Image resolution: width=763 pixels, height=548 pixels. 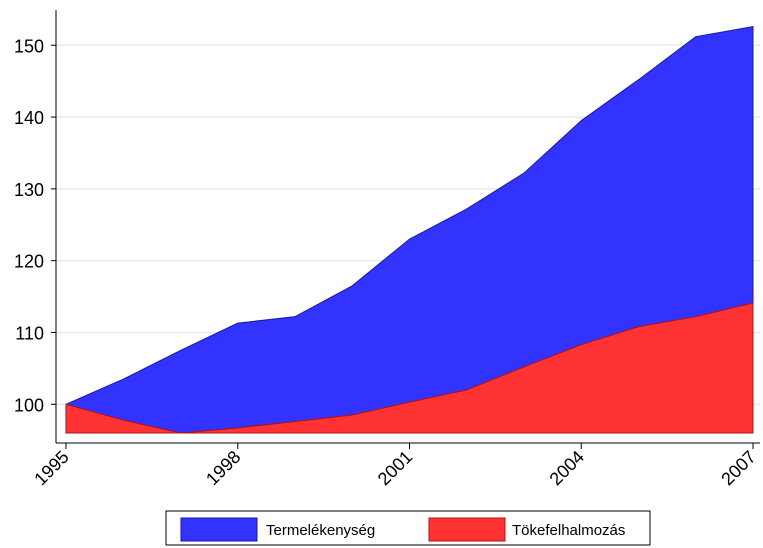 What do you see at coordinates (223, 468) in the screenshot?
I see `x-tick-label-1998: 1998` at bounding box center [223, 468].